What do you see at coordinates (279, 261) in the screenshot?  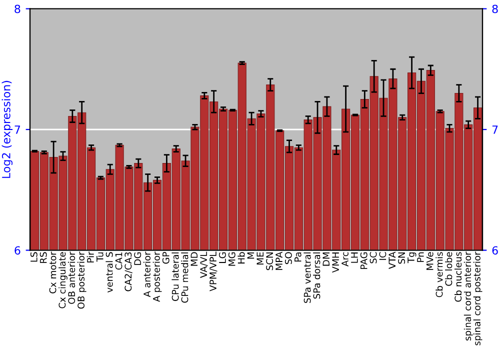 I see `x-tick-label: MPA` at bounding box center [279, 261].